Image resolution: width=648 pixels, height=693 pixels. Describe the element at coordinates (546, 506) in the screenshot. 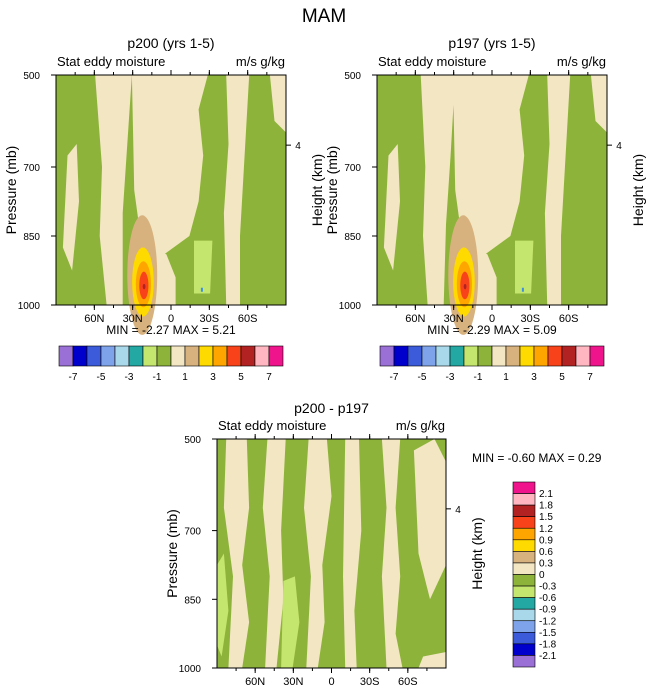

I see `colorbar-label: 1.8` at that location.